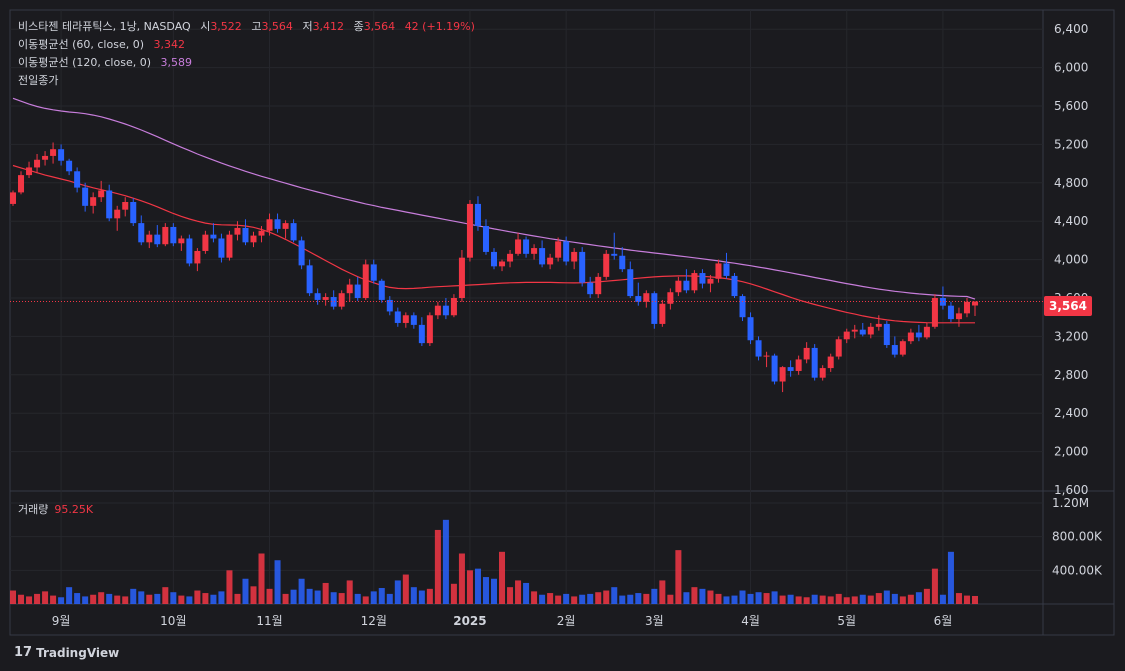  What do you see at coordinates (1071, 336) in the screenshot?
I see `price-tick-label: 3,200` at bounding box center [1071, 336].